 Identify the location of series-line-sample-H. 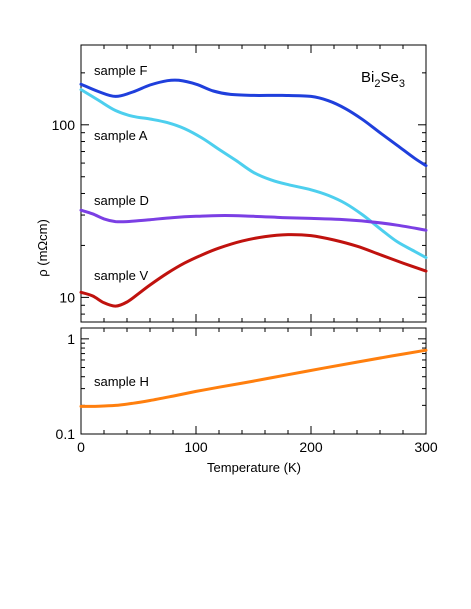
(253, 378).